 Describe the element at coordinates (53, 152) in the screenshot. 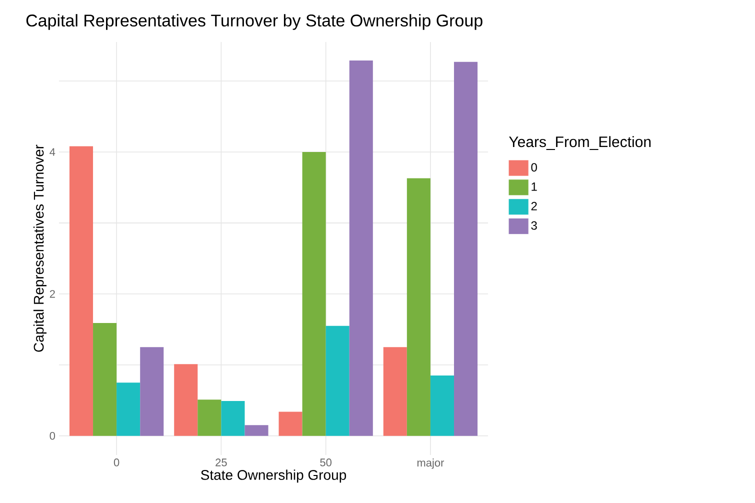

I see `y-tick-label: 4` at that location.